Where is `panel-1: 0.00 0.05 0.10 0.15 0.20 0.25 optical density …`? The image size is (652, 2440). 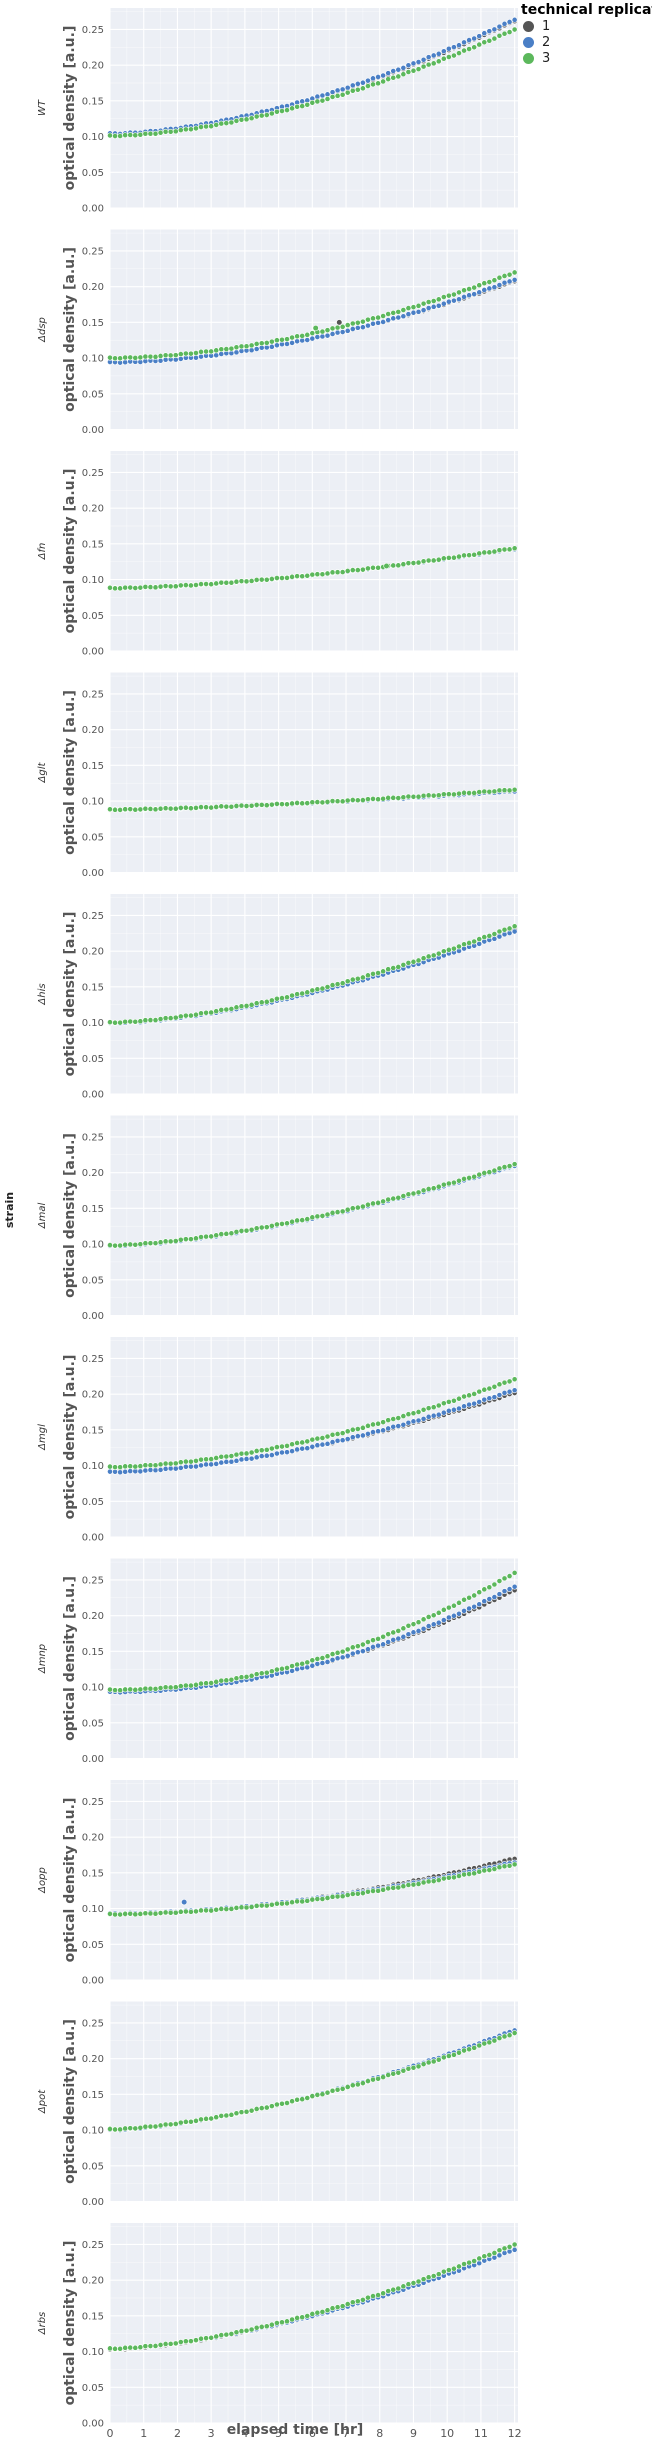
panel-1: 0.00 0.05 0.10 0.15 0.20 0.25 optical density … is located at coordinates (277, 111).